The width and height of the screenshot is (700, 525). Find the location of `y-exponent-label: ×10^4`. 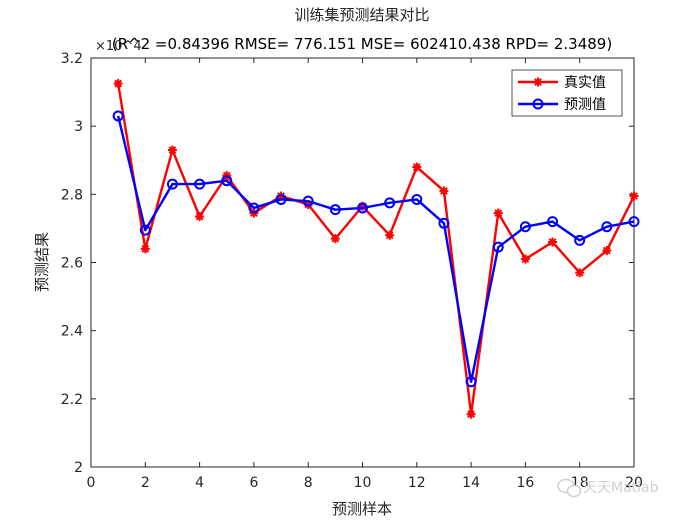

y-exponent-label: ×10^4 is located at coordinates (118, 46).